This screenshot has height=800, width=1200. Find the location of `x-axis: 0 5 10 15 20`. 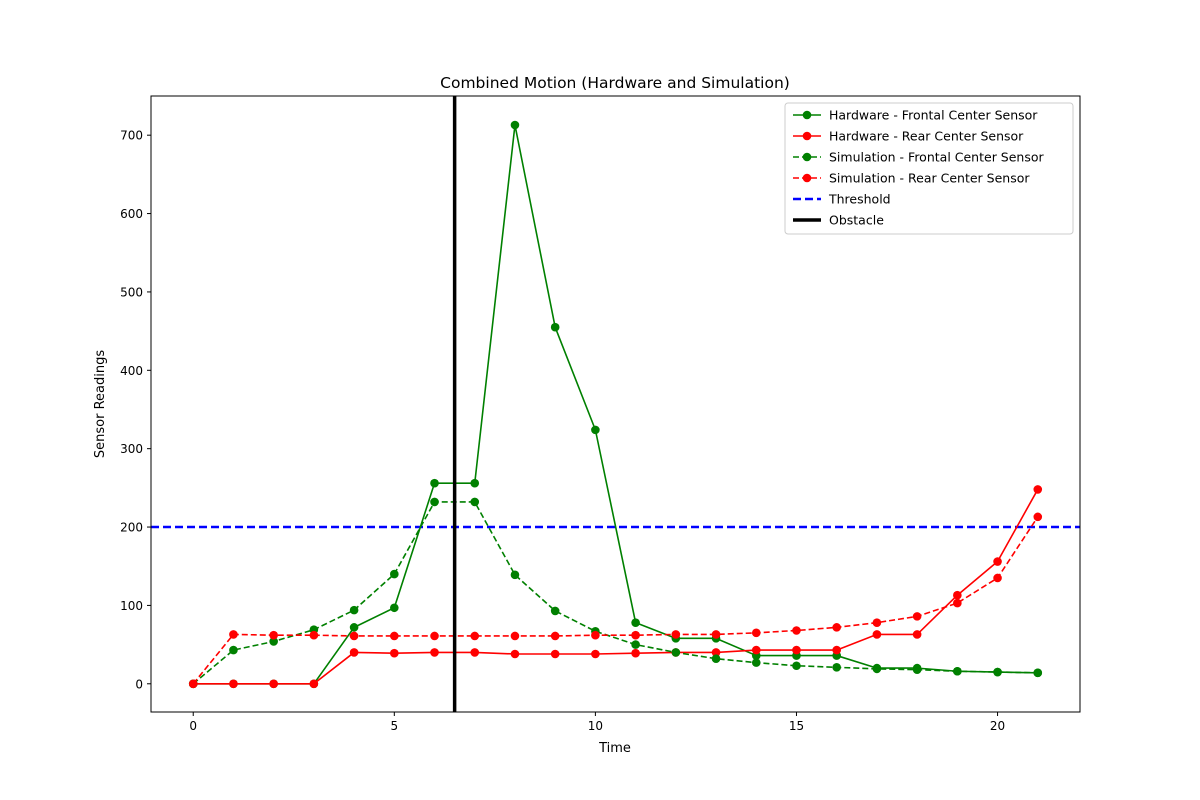

x-axis: 0 5 10 15 20 is located at coordinates (597, 722).